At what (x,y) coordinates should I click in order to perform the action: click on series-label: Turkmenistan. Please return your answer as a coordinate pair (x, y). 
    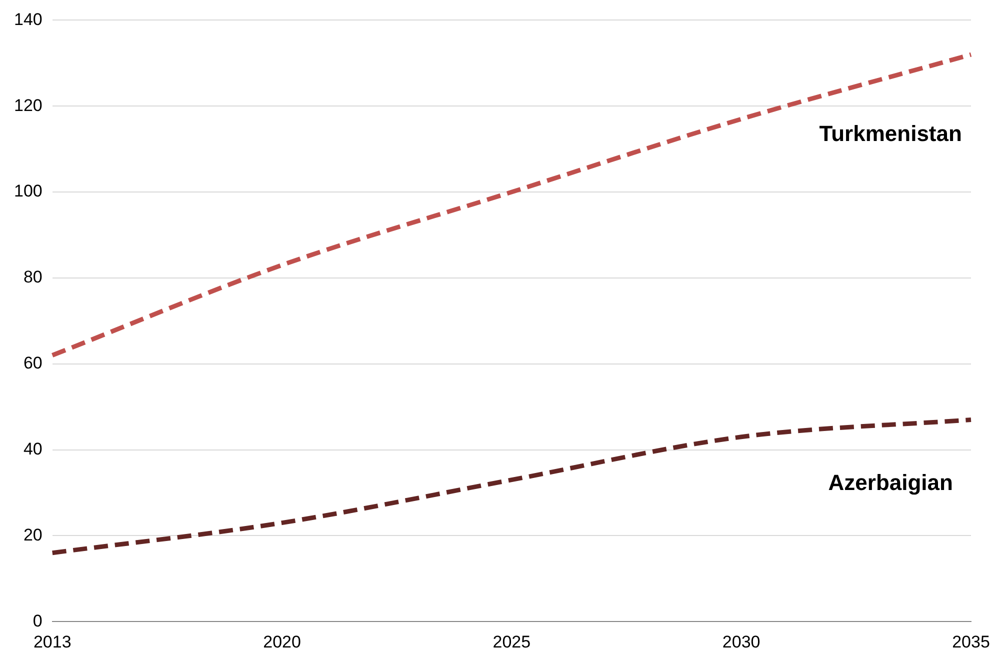
    Looking at the image, I should click on (890, 133).